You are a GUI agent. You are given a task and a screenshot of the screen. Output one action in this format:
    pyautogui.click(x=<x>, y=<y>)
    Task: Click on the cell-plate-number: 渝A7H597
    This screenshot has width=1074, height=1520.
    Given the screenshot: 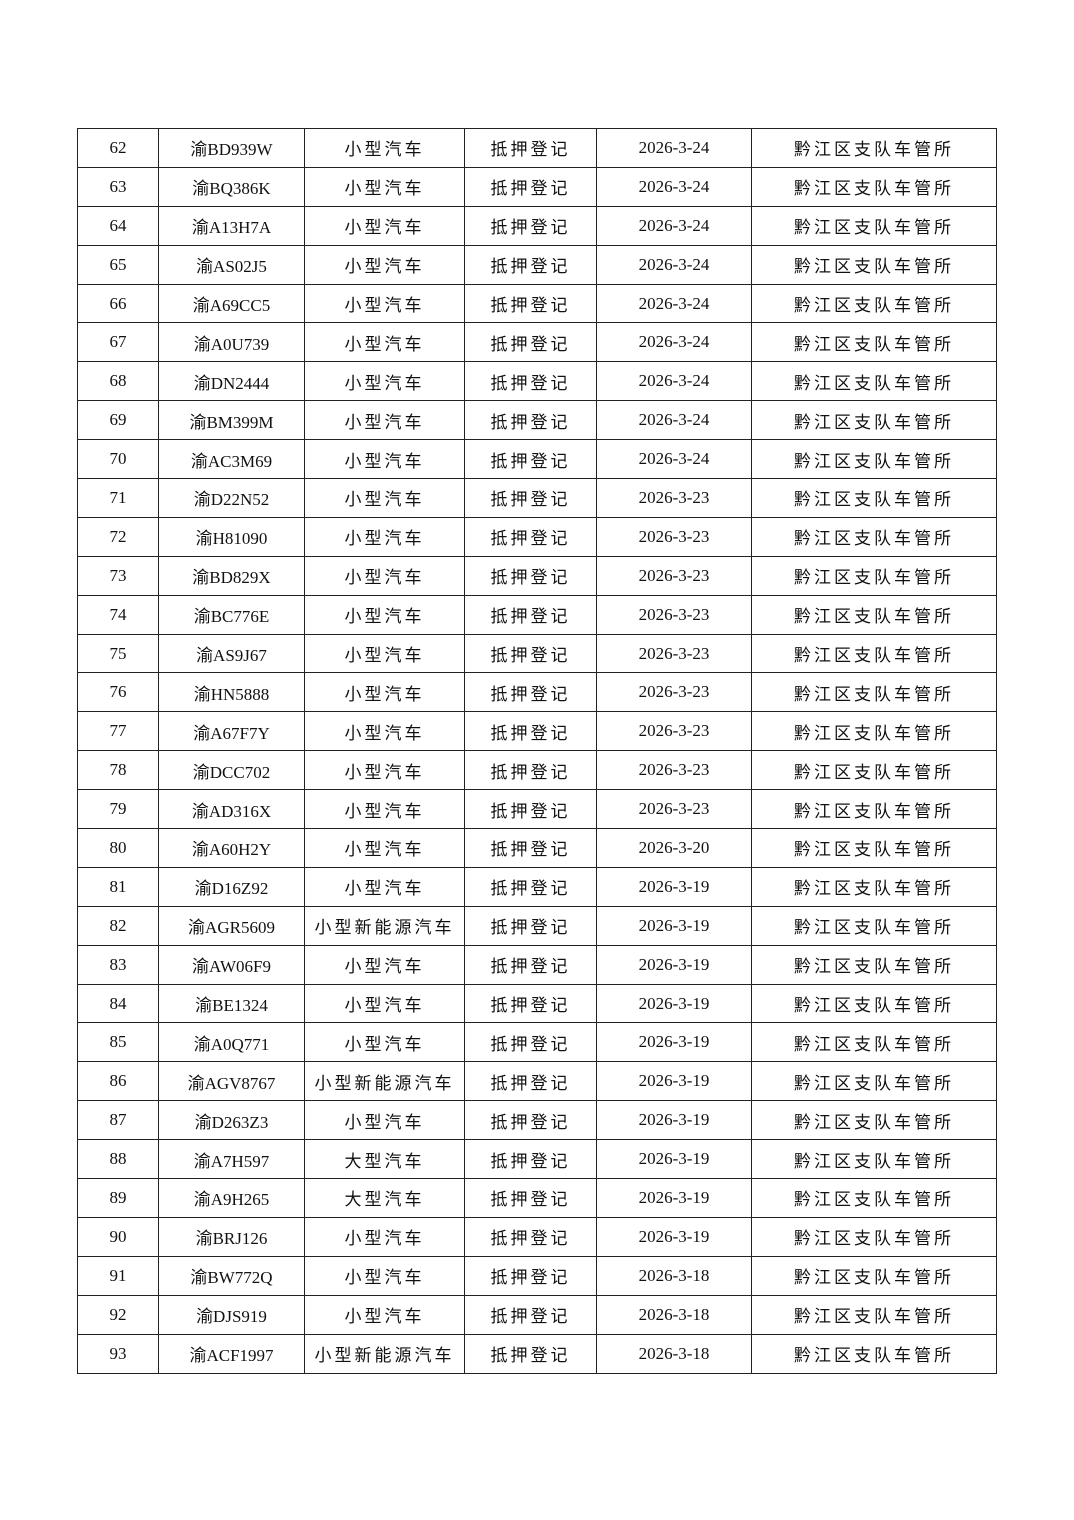 What is the action you would take?
    pyautogui.click(x=231, y=1159)
    